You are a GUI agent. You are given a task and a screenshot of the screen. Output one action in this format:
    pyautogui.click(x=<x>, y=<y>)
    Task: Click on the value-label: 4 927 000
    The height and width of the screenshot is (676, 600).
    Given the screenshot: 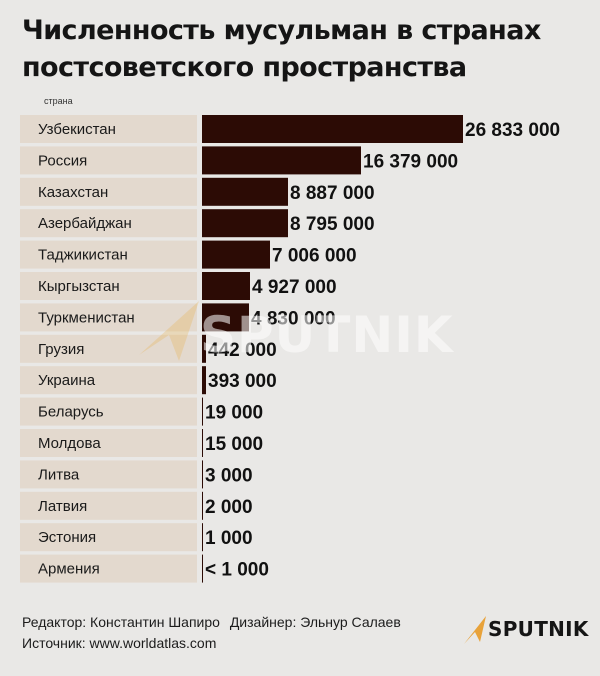 What is the action you would take?
    pyautogui.click(x=294, y=287)
    